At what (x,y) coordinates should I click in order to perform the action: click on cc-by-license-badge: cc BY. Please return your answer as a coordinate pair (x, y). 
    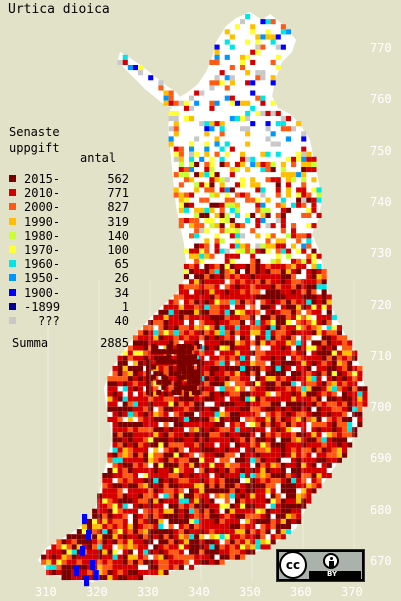
    Looking at the image, I should click on (320, 565).